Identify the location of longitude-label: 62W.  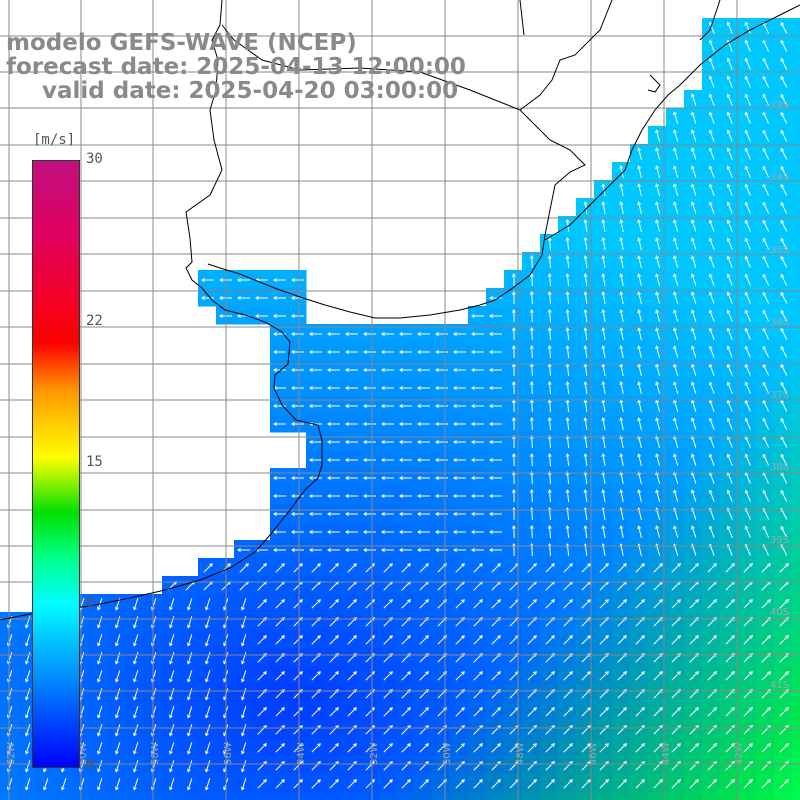
(11, 753).